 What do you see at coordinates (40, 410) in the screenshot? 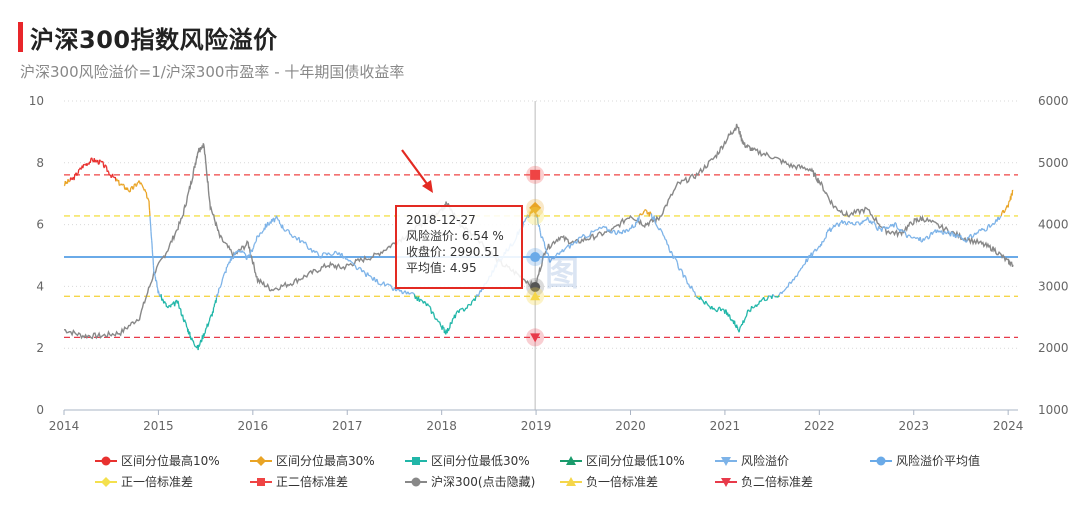
I see `y-left-tick-label: 0` at bounding box center [40, 410].